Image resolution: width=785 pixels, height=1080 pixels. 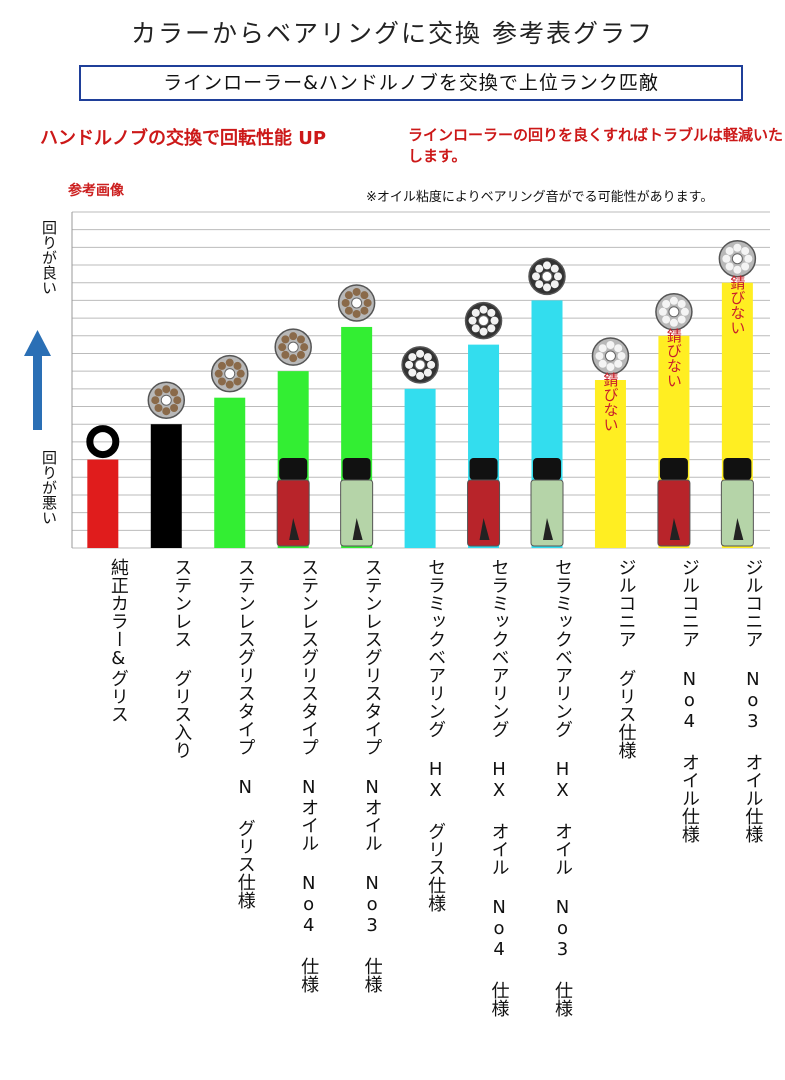 What do you see at coordinates (689, 700) in the screenshot?
I see `x-axis-label: ジルコニア No4 オイル仕様` at bounding box center [689, 700].